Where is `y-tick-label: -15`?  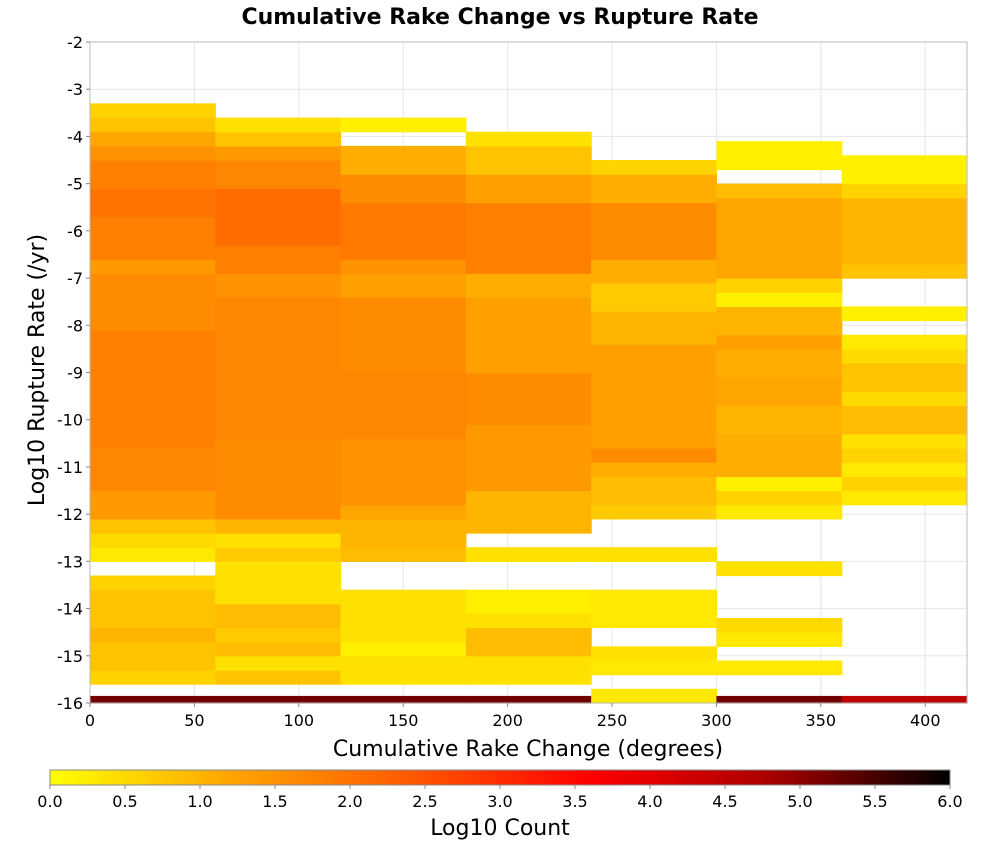 y-tick-label: -15 is located at coordinates (70, 656).